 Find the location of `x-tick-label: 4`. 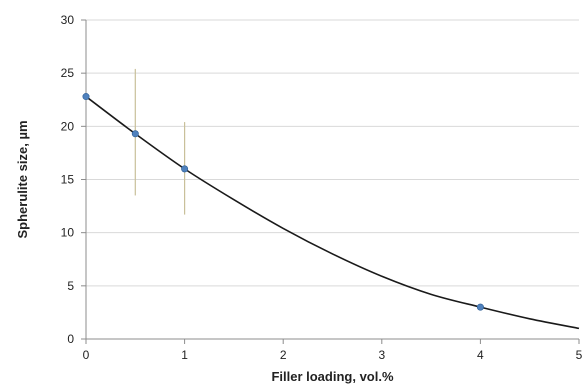

x-tick-label: 4 is located at coordinates (480, 355).